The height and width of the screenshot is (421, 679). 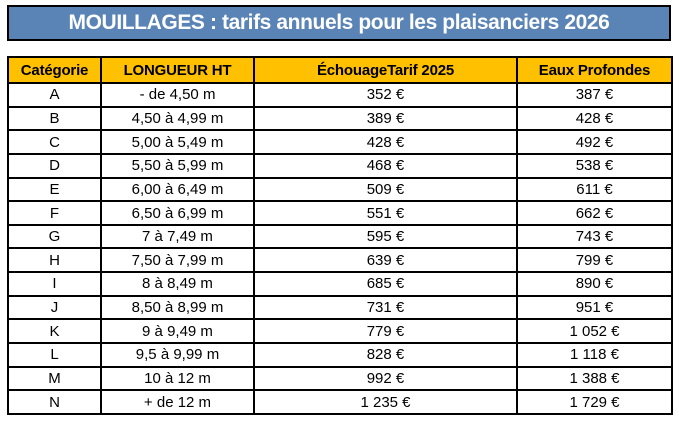 What do you see at coordinates (177, 142) in the screenshot?
I see `cell-longueur-ht: 5,00 à 5,49 m` at bounding box center [177, 142].